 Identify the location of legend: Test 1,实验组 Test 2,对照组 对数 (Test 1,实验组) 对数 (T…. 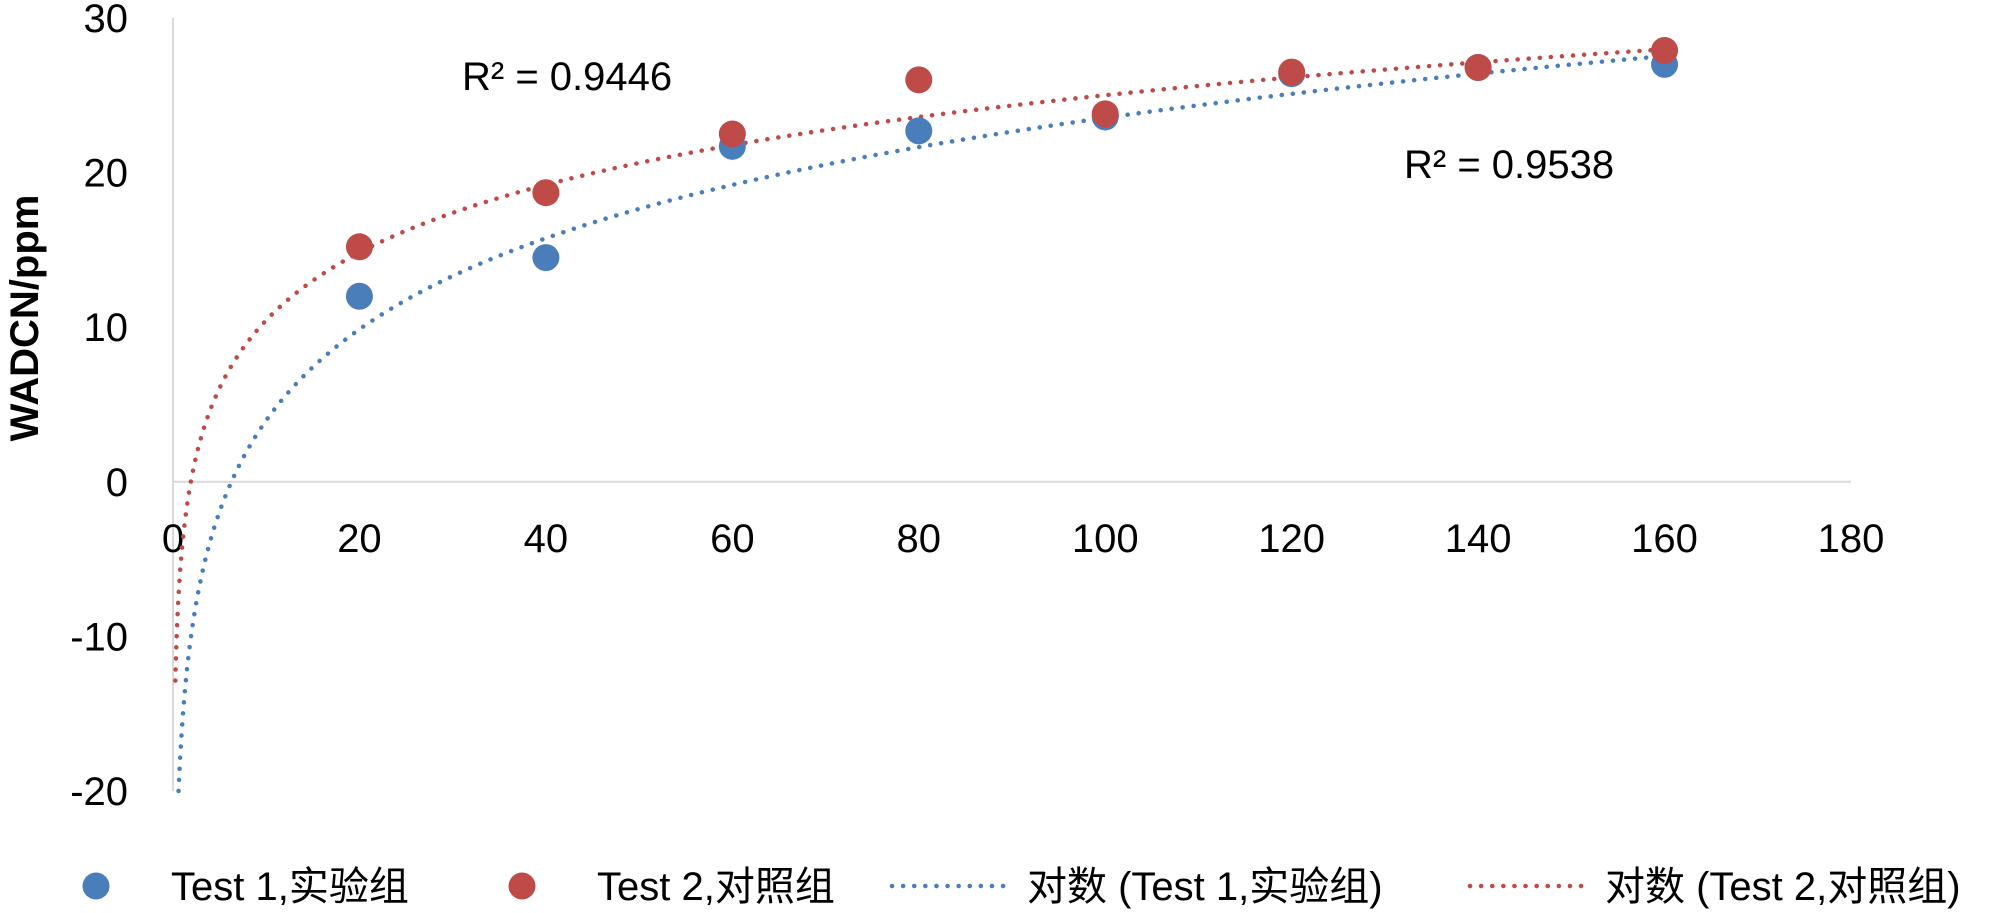
(1021, 887).